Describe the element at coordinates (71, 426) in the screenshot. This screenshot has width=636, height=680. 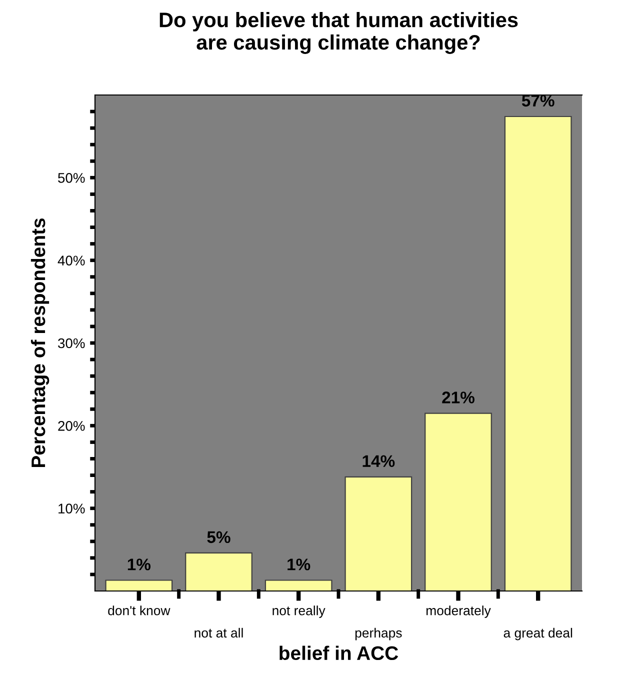
I see `y-tick-label: 20%` at that location.